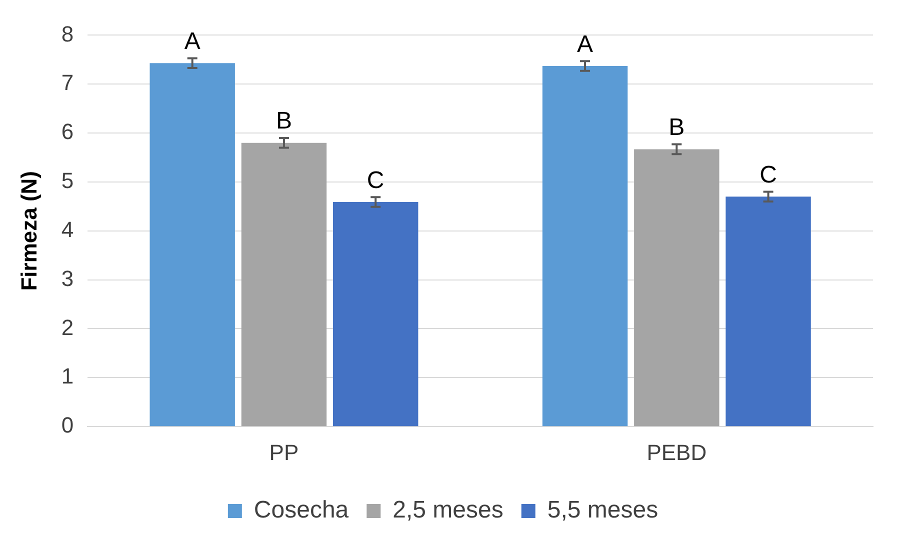 Image resolution: width=901 pixels, height=546 pixels. What do you see at coordinates (676, 452) in the screenshot?
I see `x-tick-label: PEBD` at bounding box center [676, 452].